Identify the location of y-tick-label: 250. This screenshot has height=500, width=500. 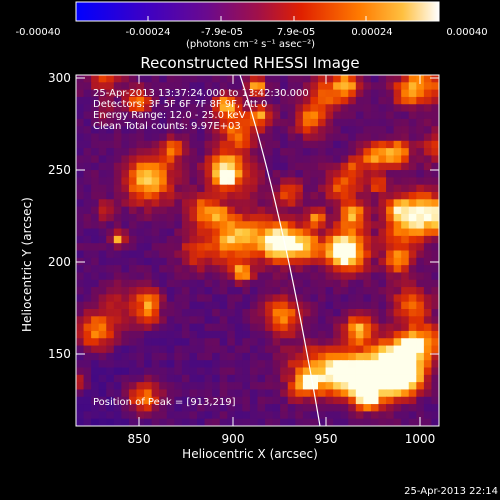
(59, 170).